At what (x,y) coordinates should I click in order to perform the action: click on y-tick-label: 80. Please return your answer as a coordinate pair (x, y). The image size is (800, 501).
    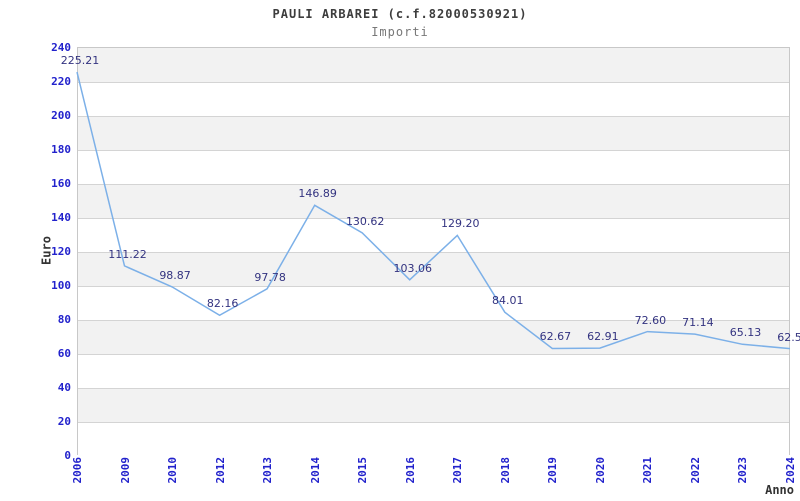
    Looking at the image, I should click on (64, 319).